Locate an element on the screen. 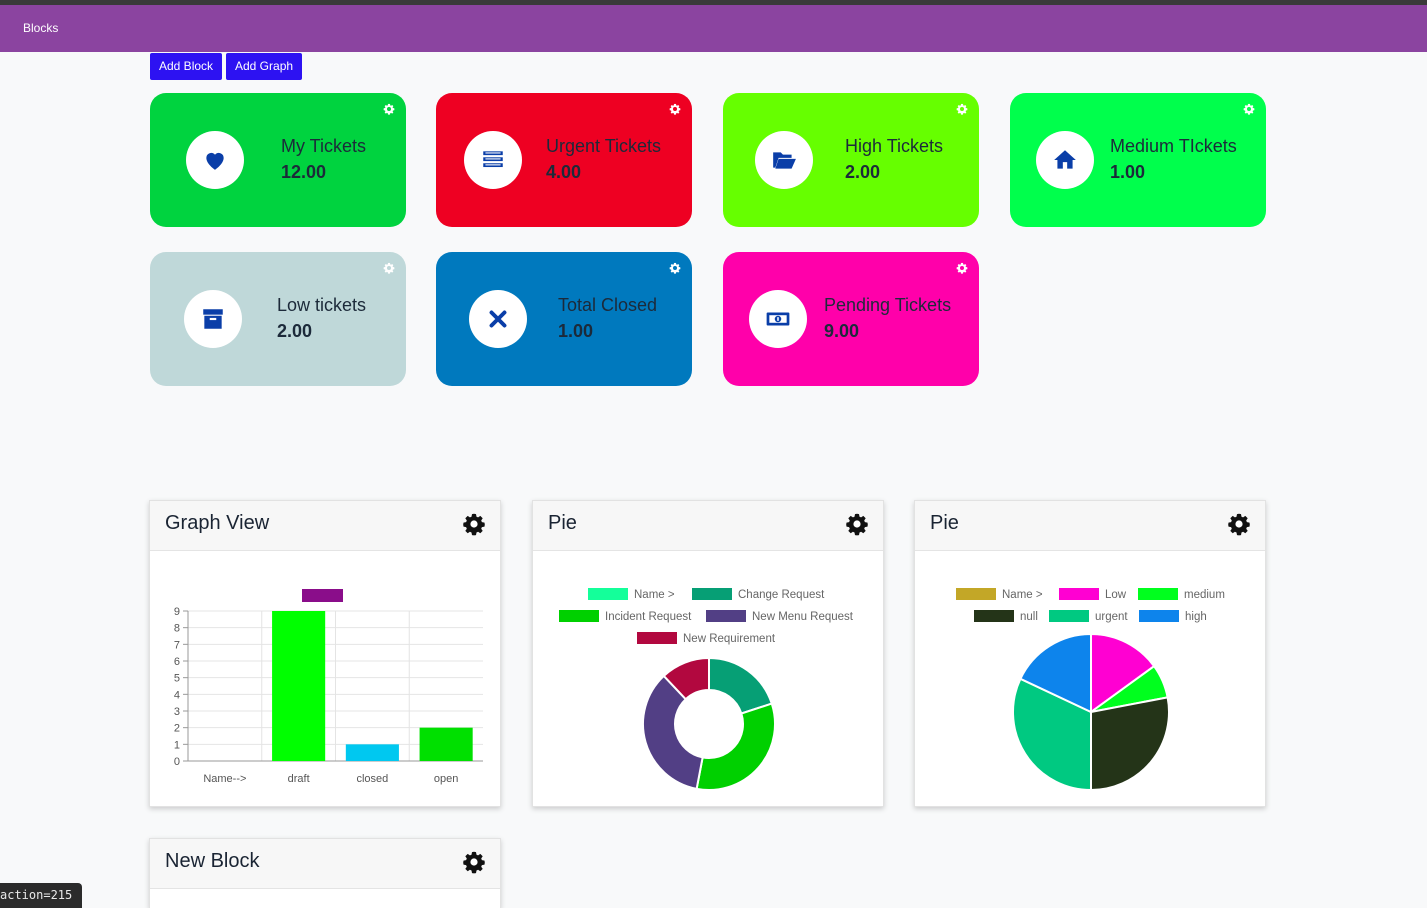 The height and width of the screenshot is (908, 1427). legend-label: New Menu Request is located at coordinates (803, 617).